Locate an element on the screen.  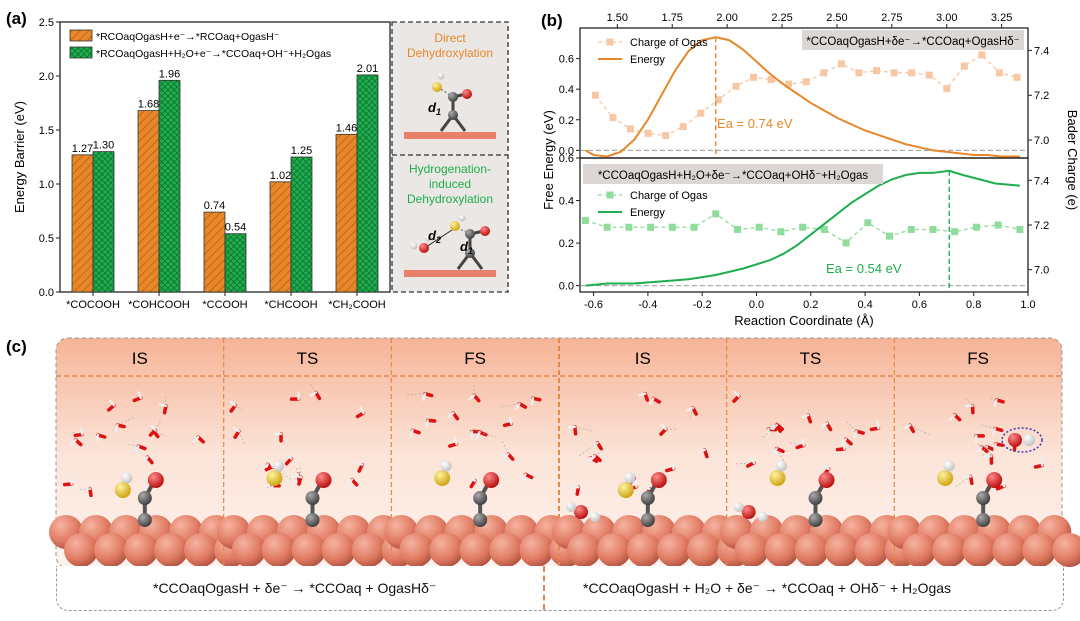
x-tick-label: *COCOOH is located at coordinates (93, 305).